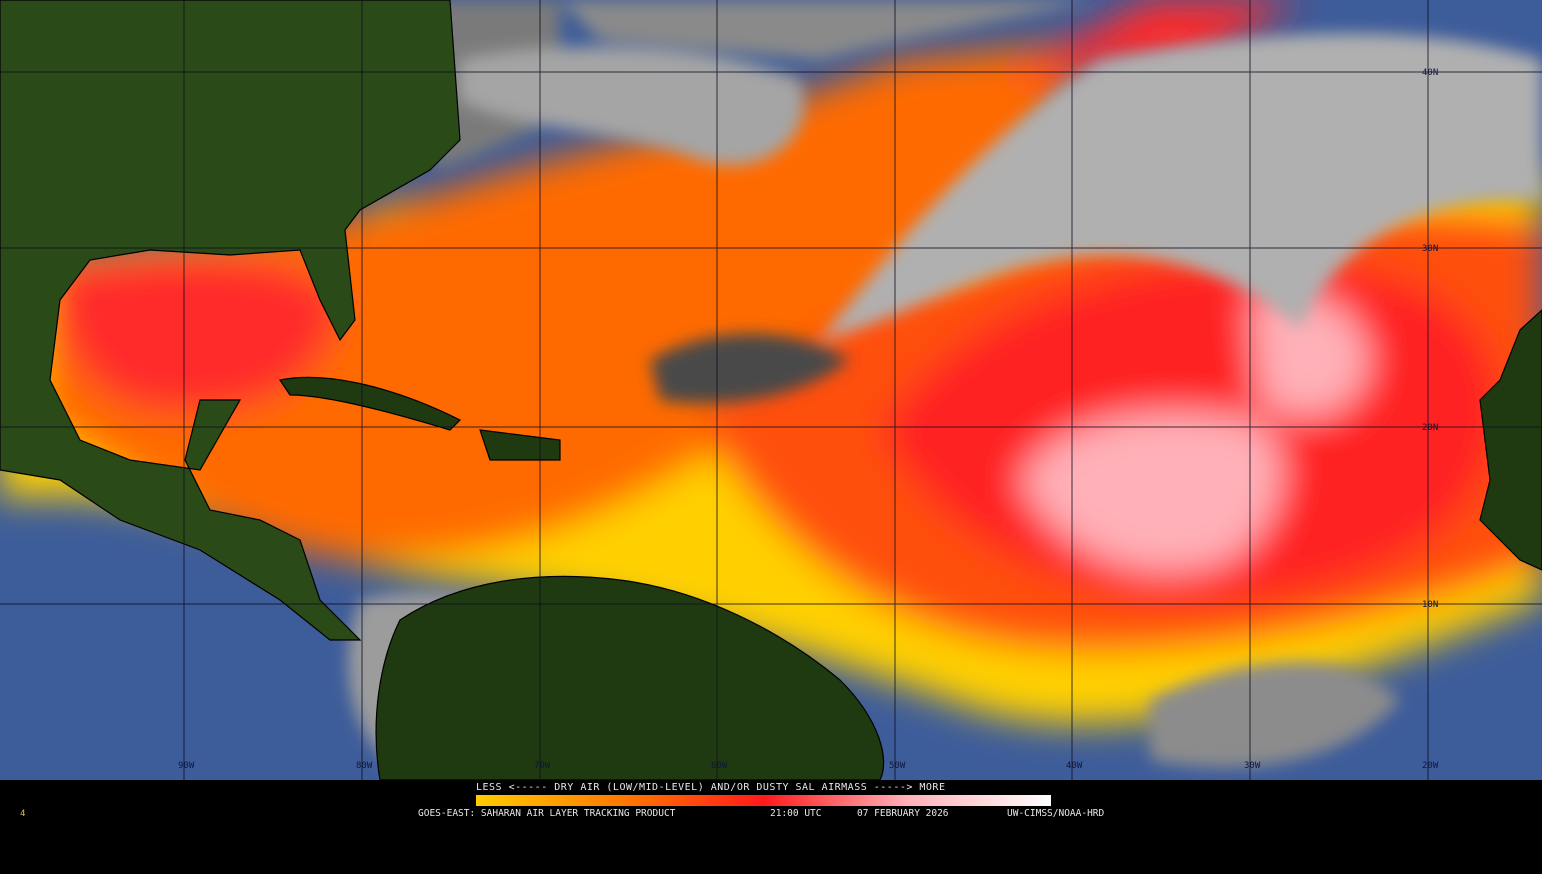 The image size is (1542, 874). Describe the element at coordinates (719, 766) in the screenshot. I see `lon-label: 60W` at that location.